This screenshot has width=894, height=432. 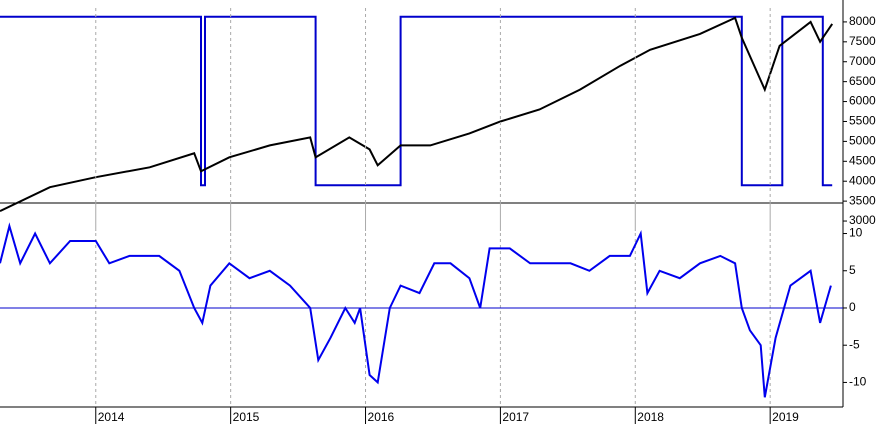 What do you see at coordinates (862, 61) in the screenshot?
I see `y-tick-label: 7000` at bounding box center [862, 61].